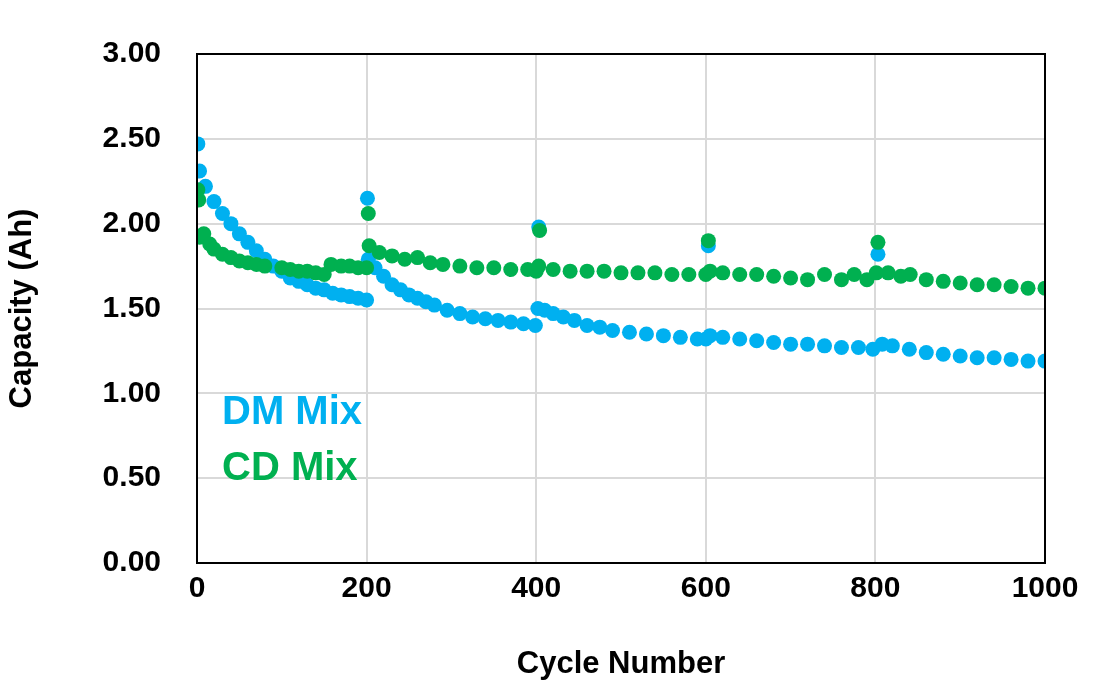  I want to click on y-tick-label: 0.00, so click(131, 561).